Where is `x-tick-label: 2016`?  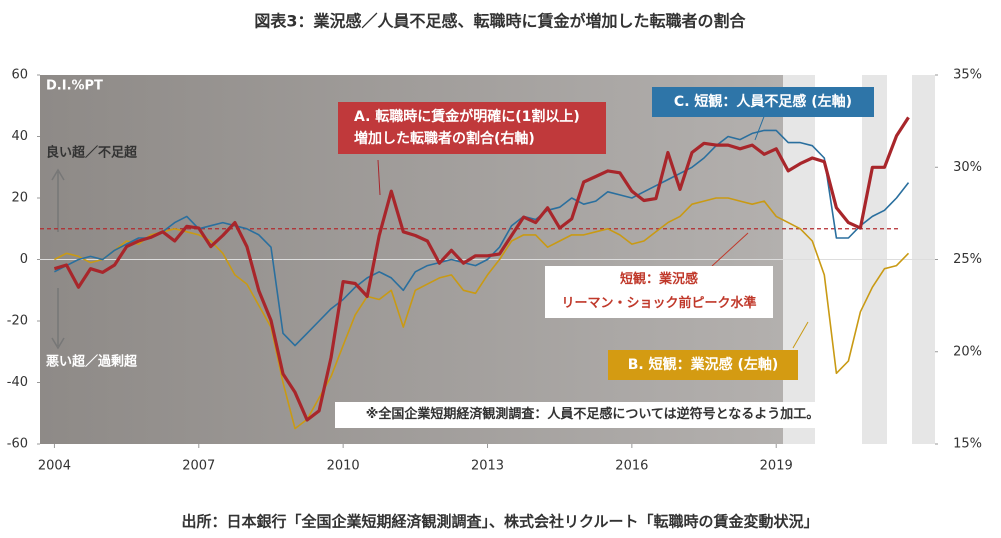 x-tick-label: 2016 is located at coordinates (631, 466).